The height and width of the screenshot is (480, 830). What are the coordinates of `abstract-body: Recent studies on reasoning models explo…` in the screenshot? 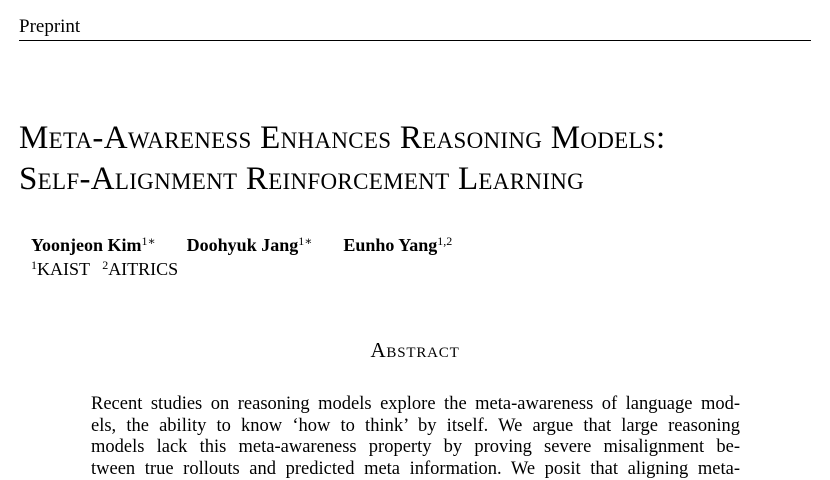 It's located at (415, 437).